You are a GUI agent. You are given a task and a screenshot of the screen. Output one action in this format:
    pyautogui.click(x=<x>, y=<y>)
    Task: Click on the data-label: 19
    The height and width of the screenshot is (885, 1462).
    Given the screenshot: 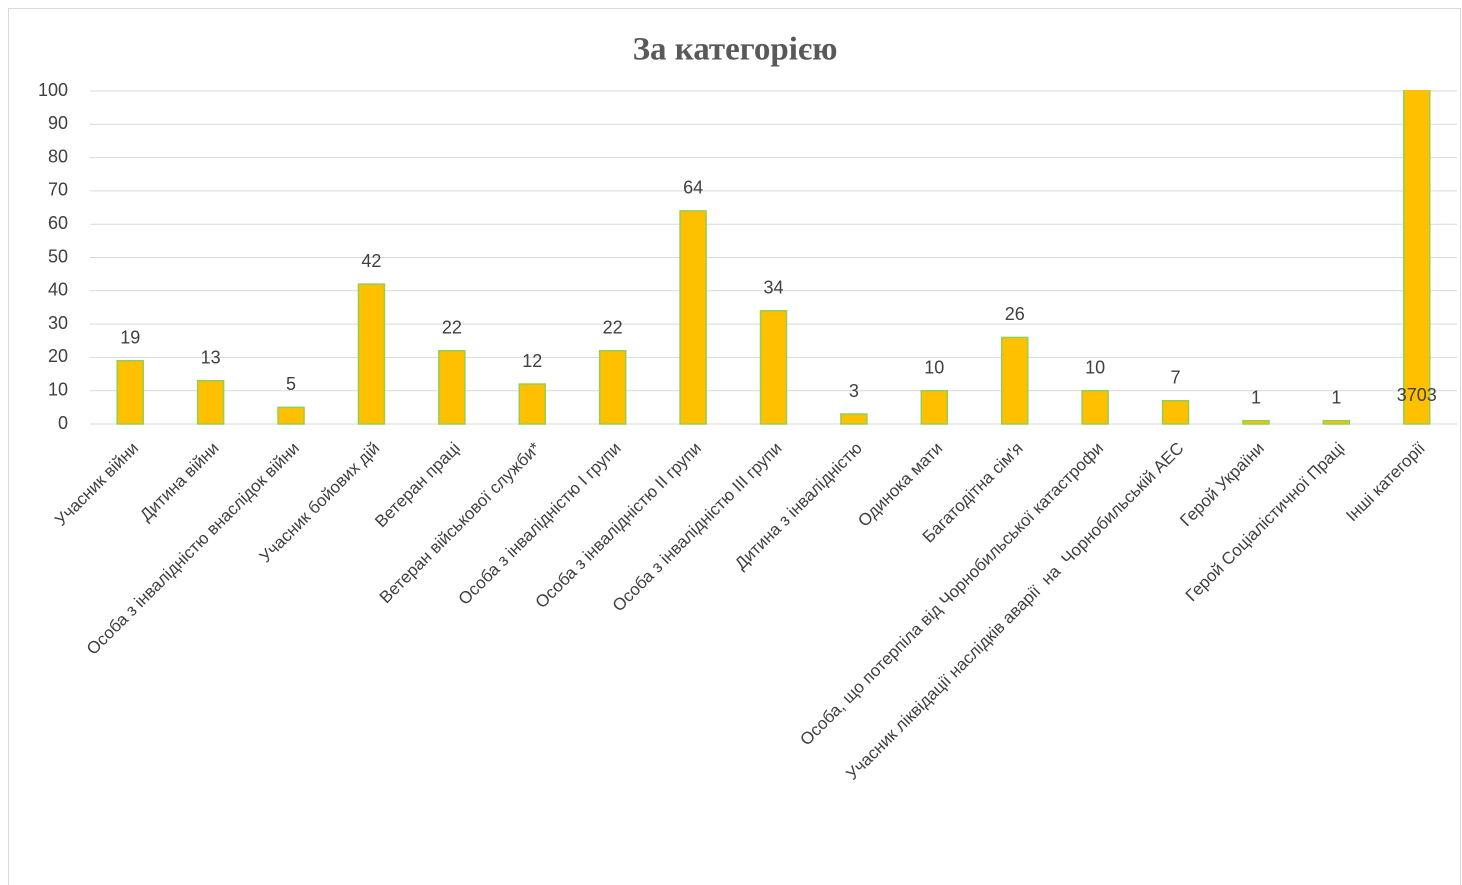 What is the action you would take?
    pyautogui.click(x=130, y=337)
    